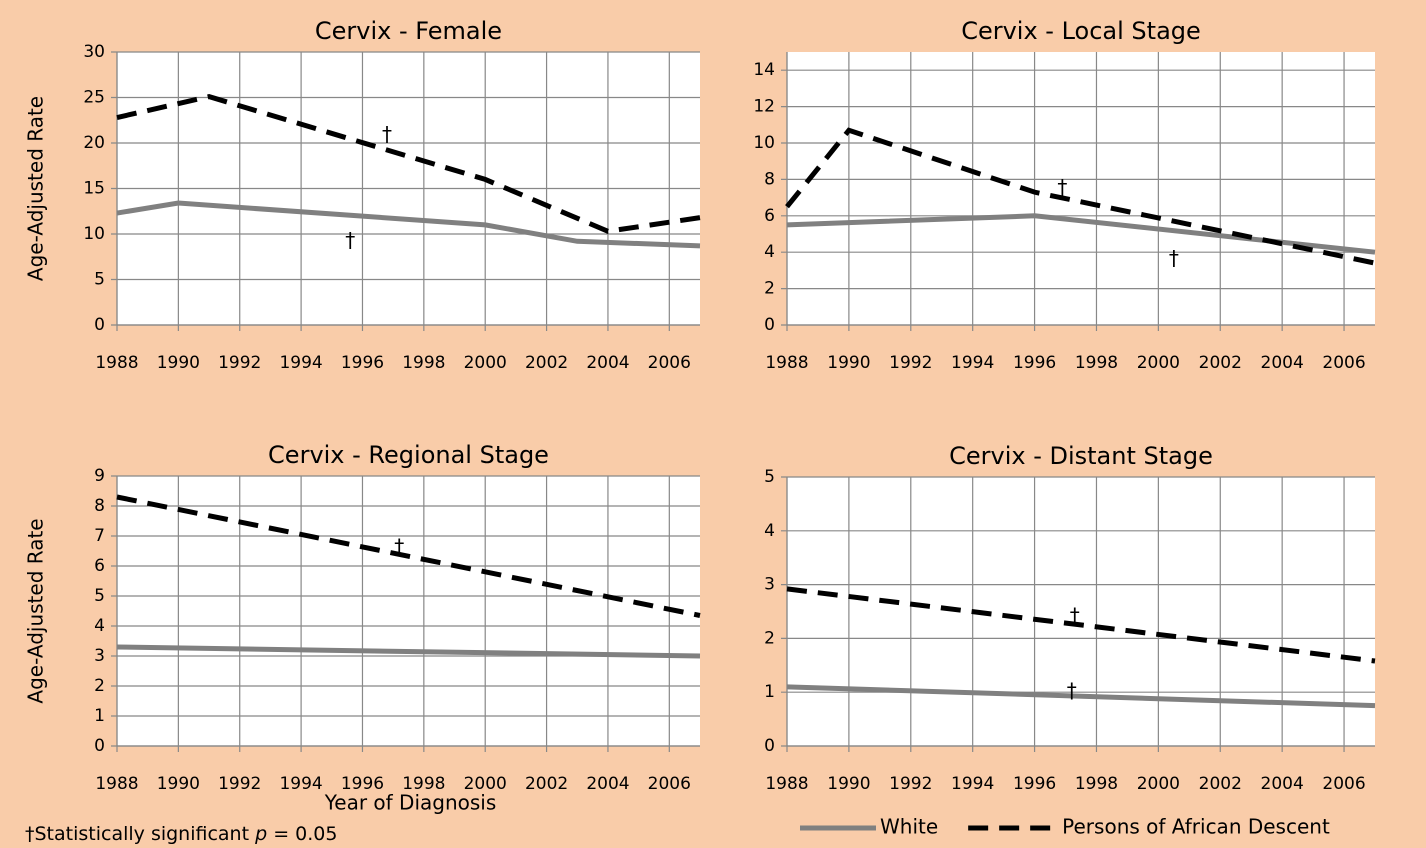 The image size is (1426, 848). Describe the element at coordinates (1196, 827) in the screenshot. I see `legend-label: Persons of African Descent` at that location.